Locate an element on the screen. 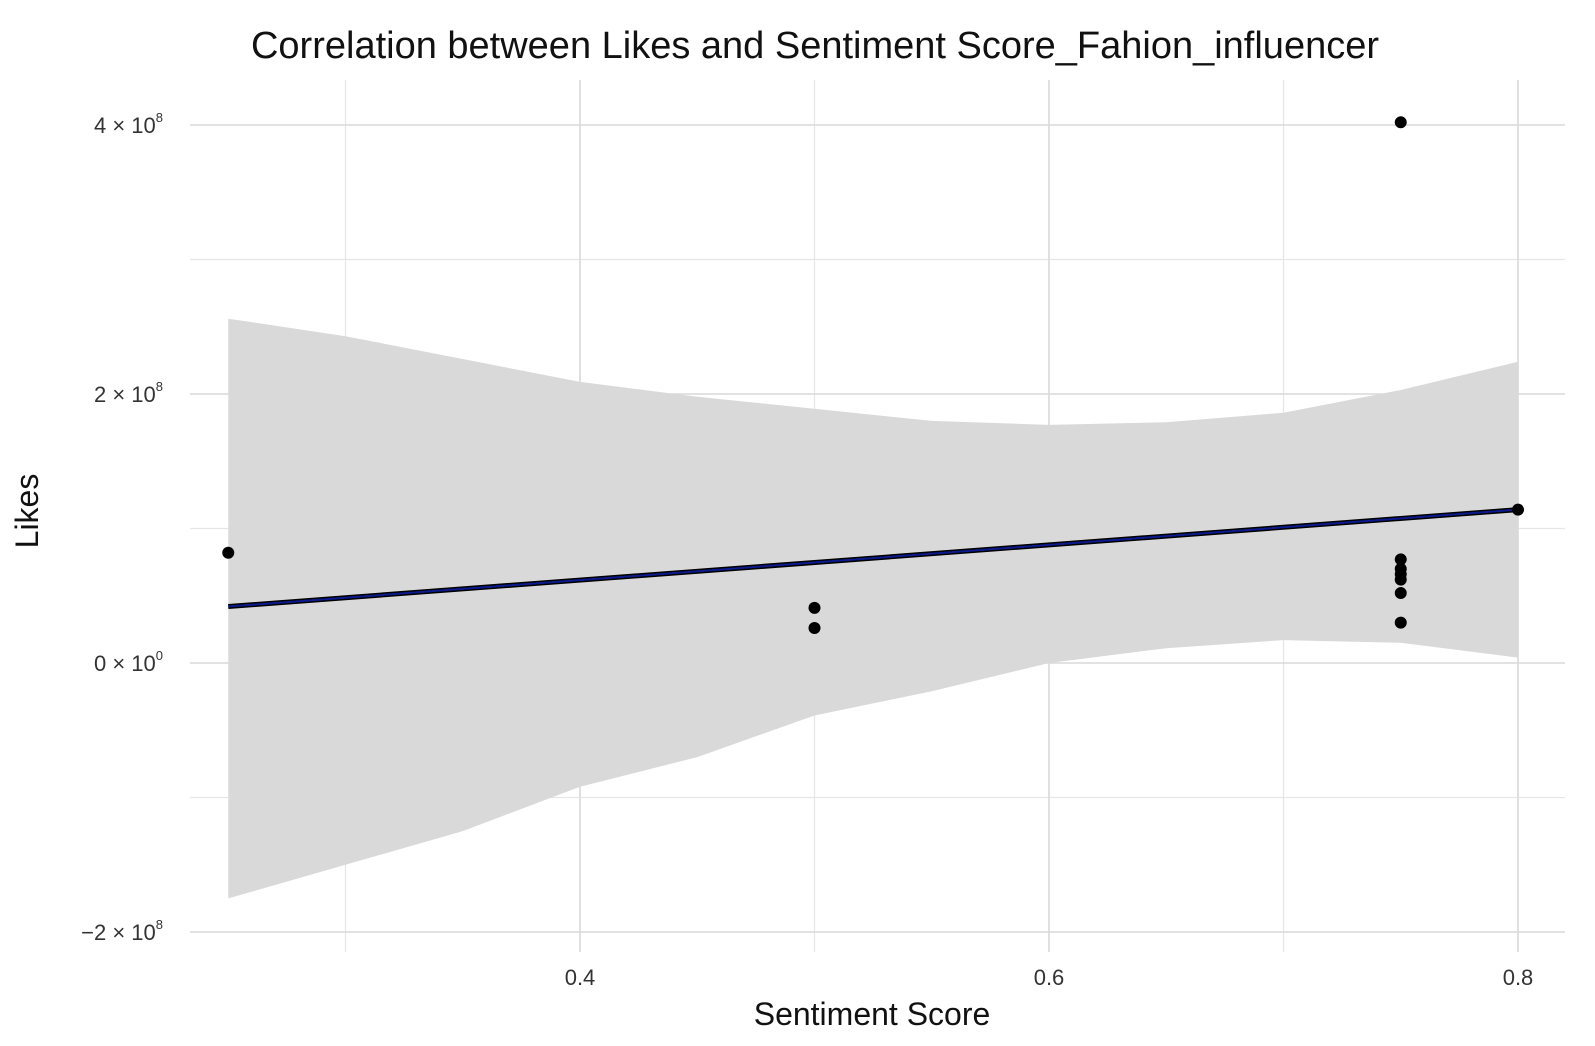 The image size is (1595, 1046). line-layer is located at coordinates (873, 558).